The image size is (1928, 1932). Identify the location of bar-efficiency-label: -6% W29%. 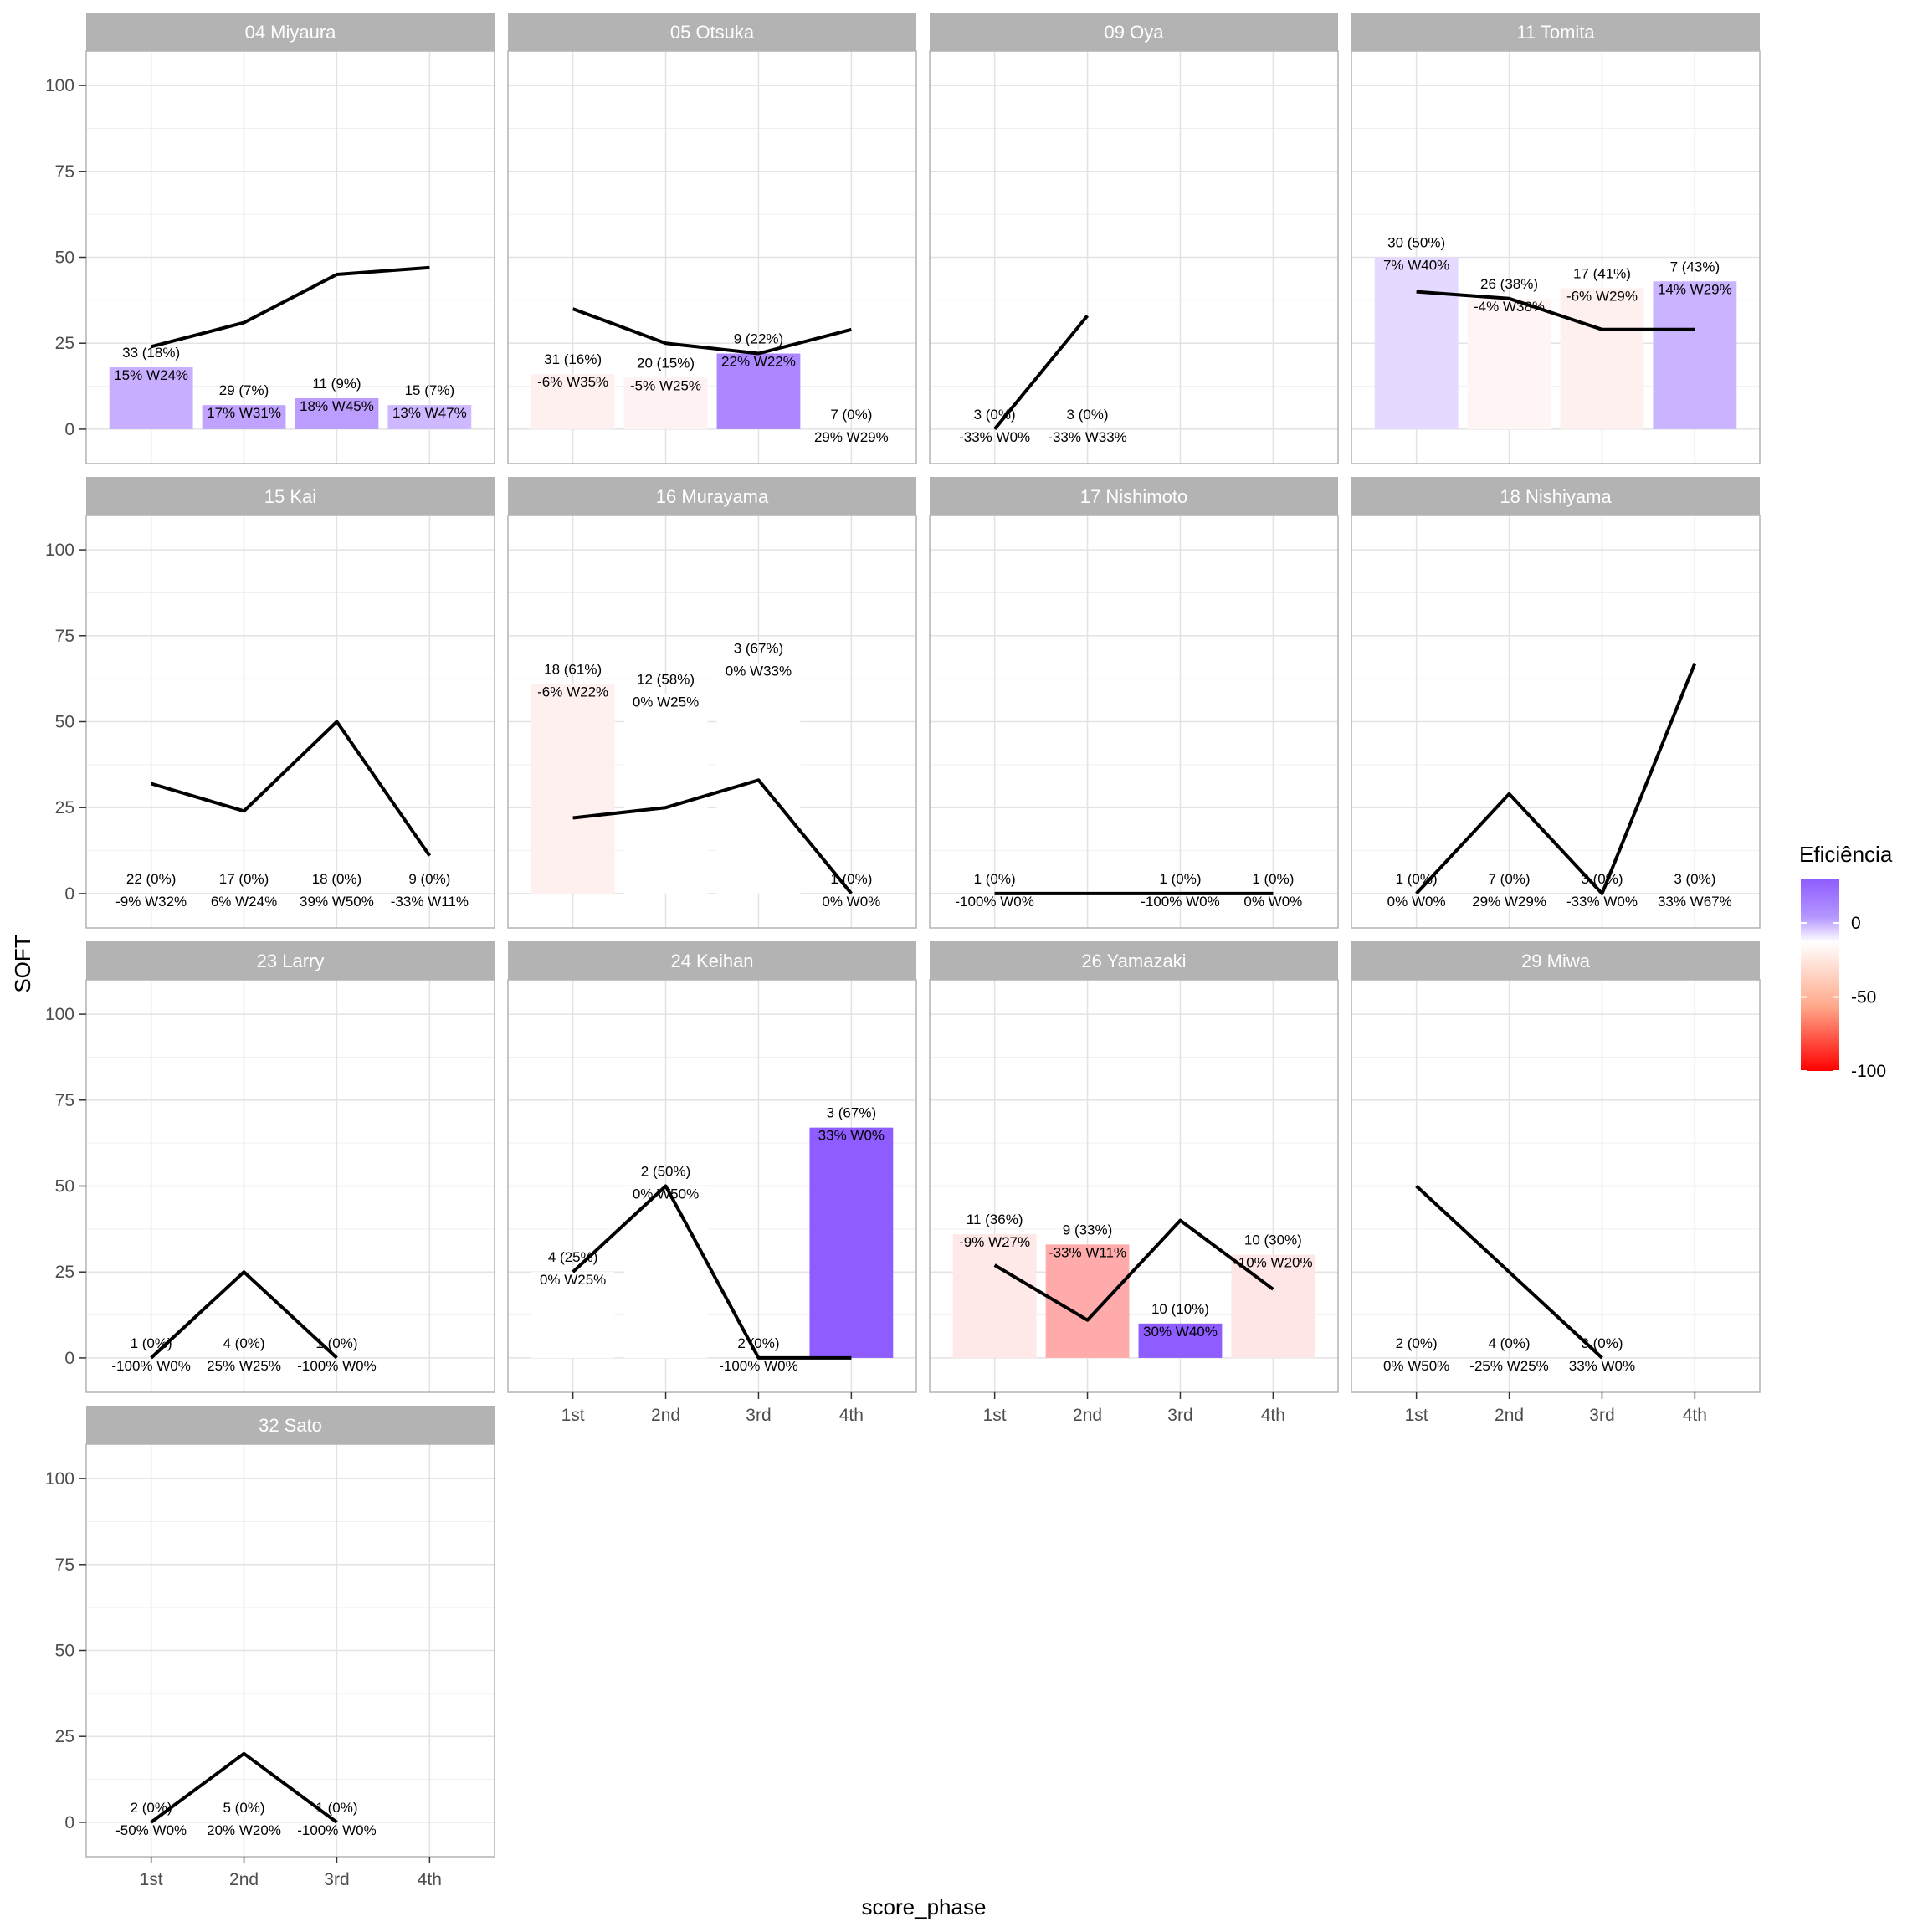
(1602, 296).